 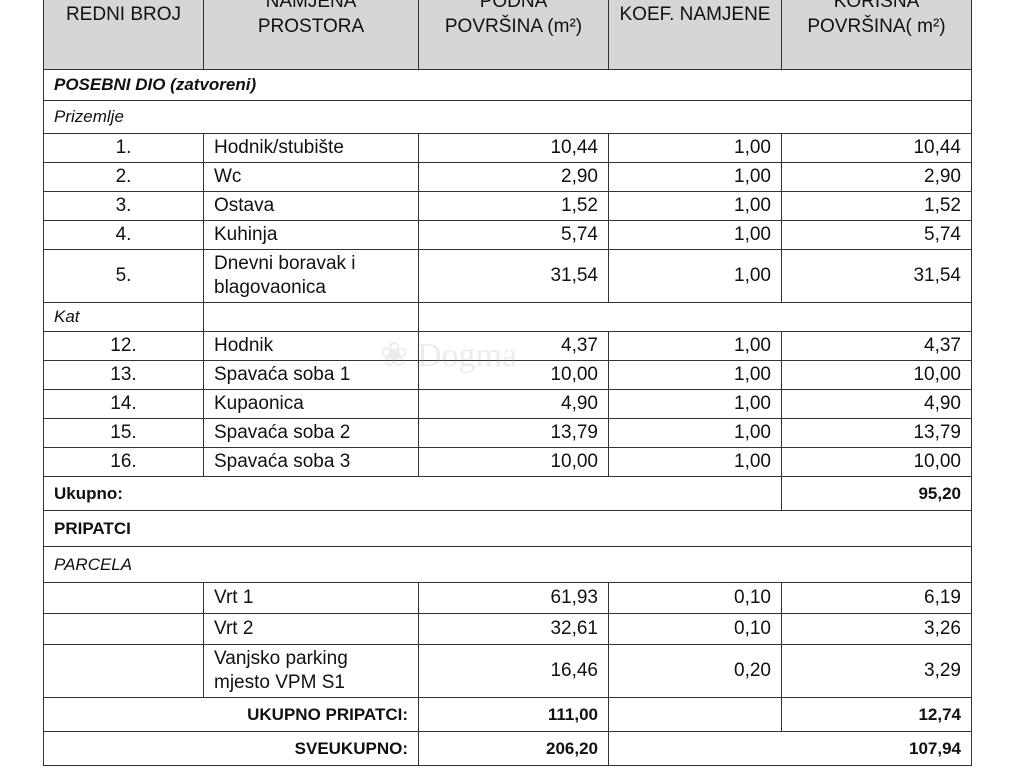 I want to click on row-number: 2., so click(x=123, y=177).